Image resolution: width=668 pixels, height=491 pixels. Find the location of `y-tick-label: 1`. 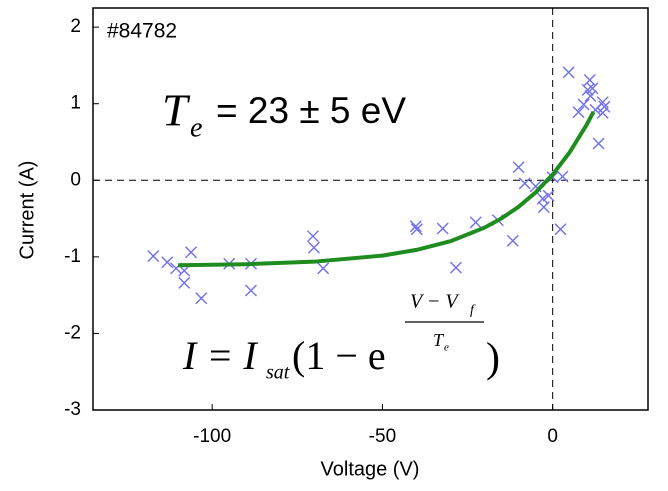

y-tick-label: 1 is located at coordinates (75, 103).